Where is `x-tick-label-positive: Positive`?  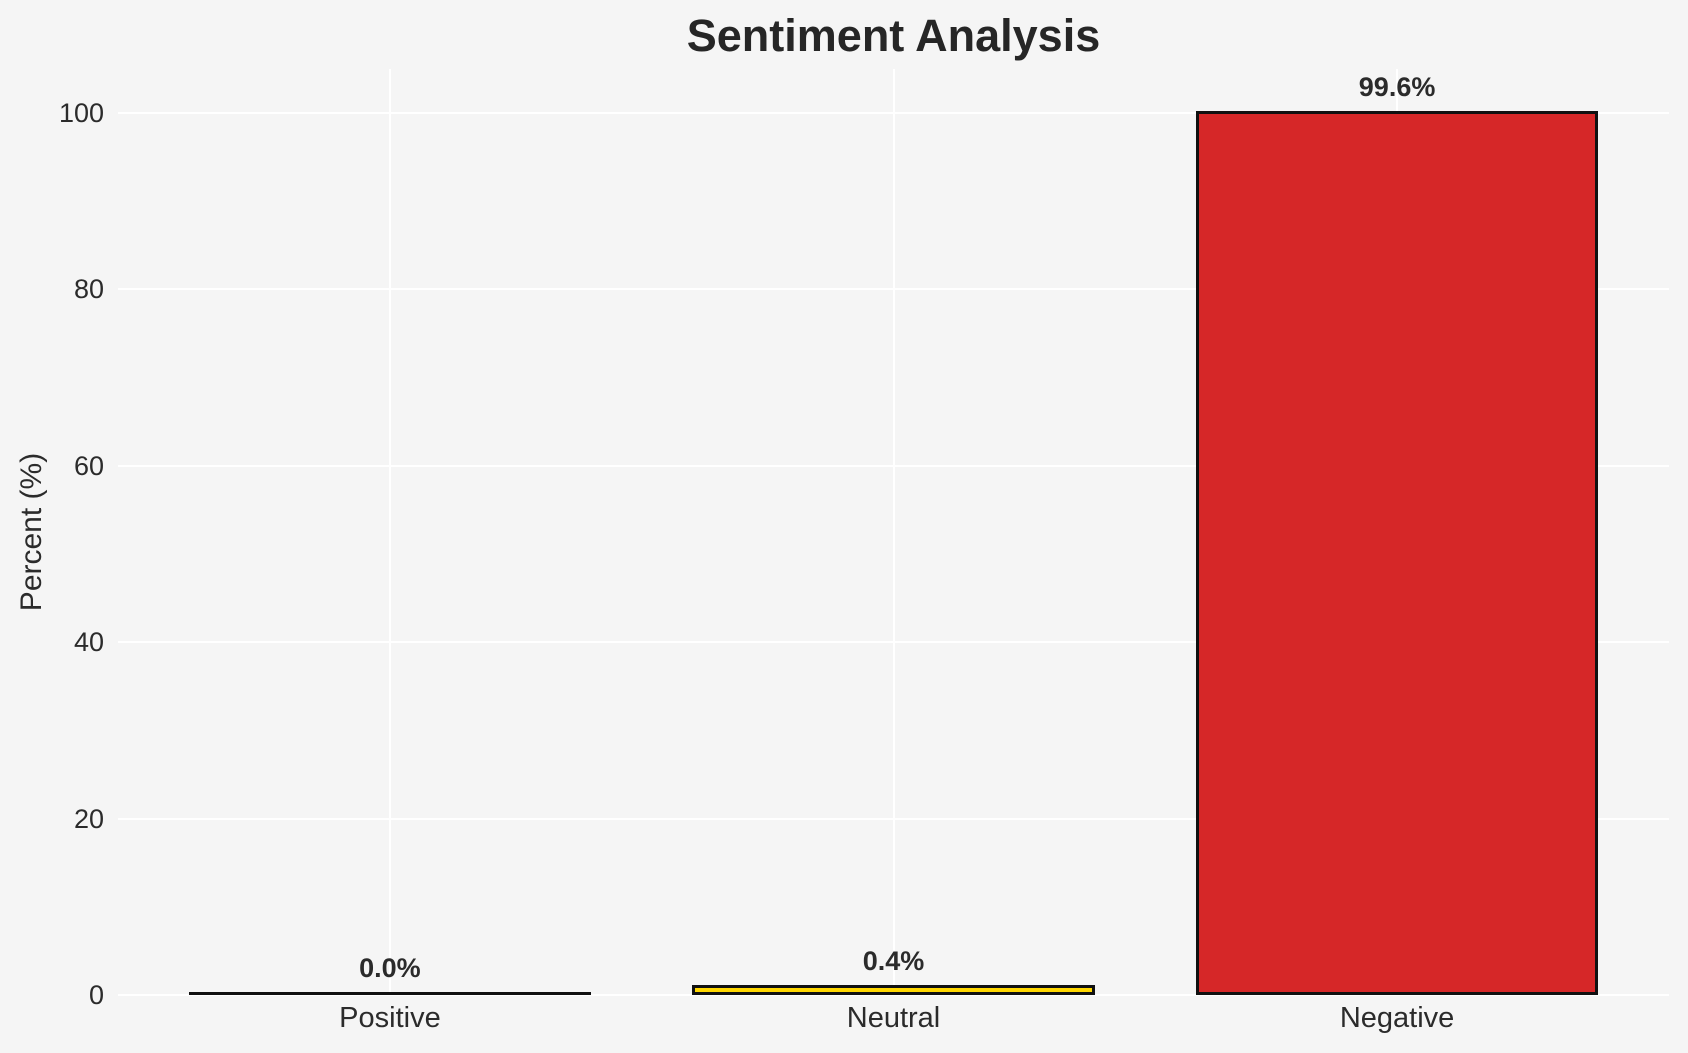 x-tick-label-positive: Positive is located at coordinates (390, 1018).